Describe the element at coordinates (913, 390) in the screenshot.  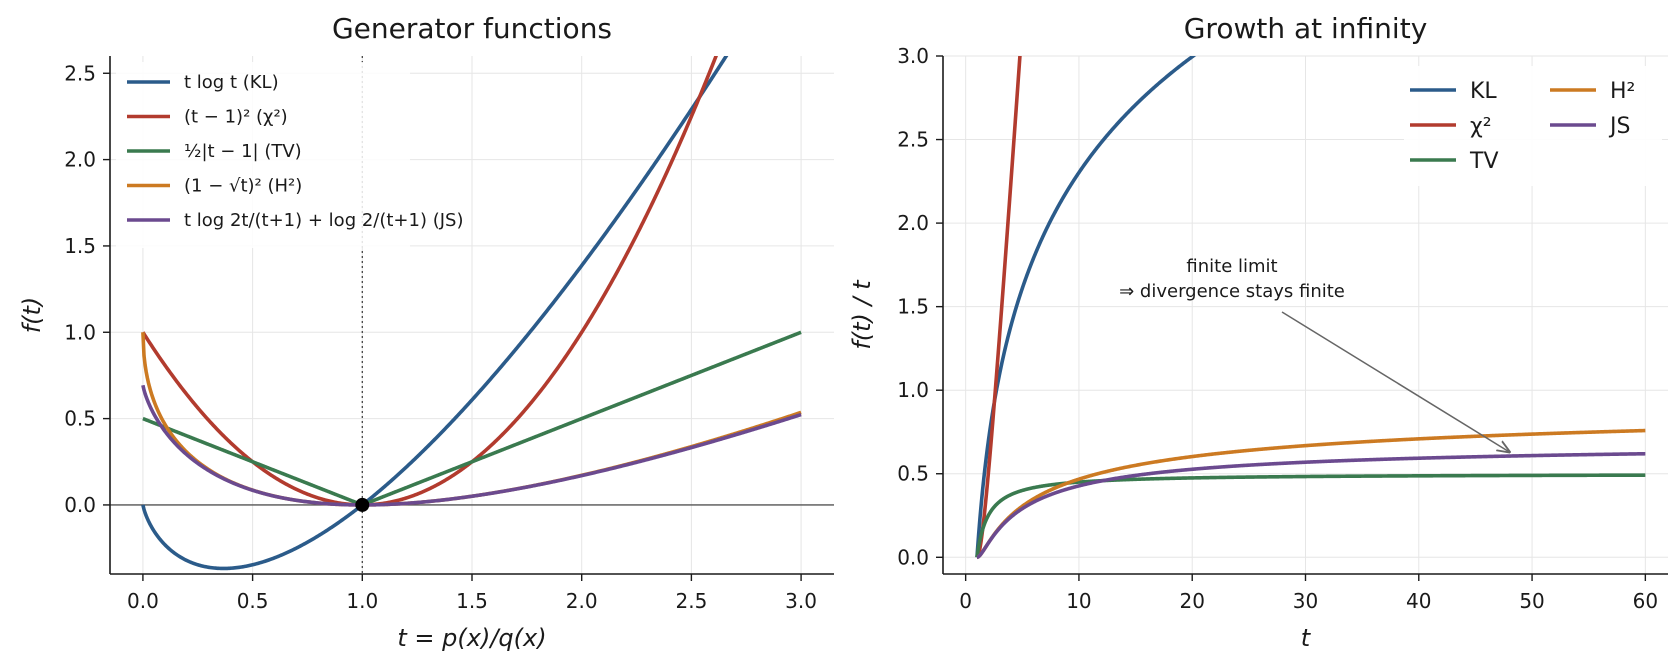
I see `panel2-y-tick-label: 1.0` at that location.